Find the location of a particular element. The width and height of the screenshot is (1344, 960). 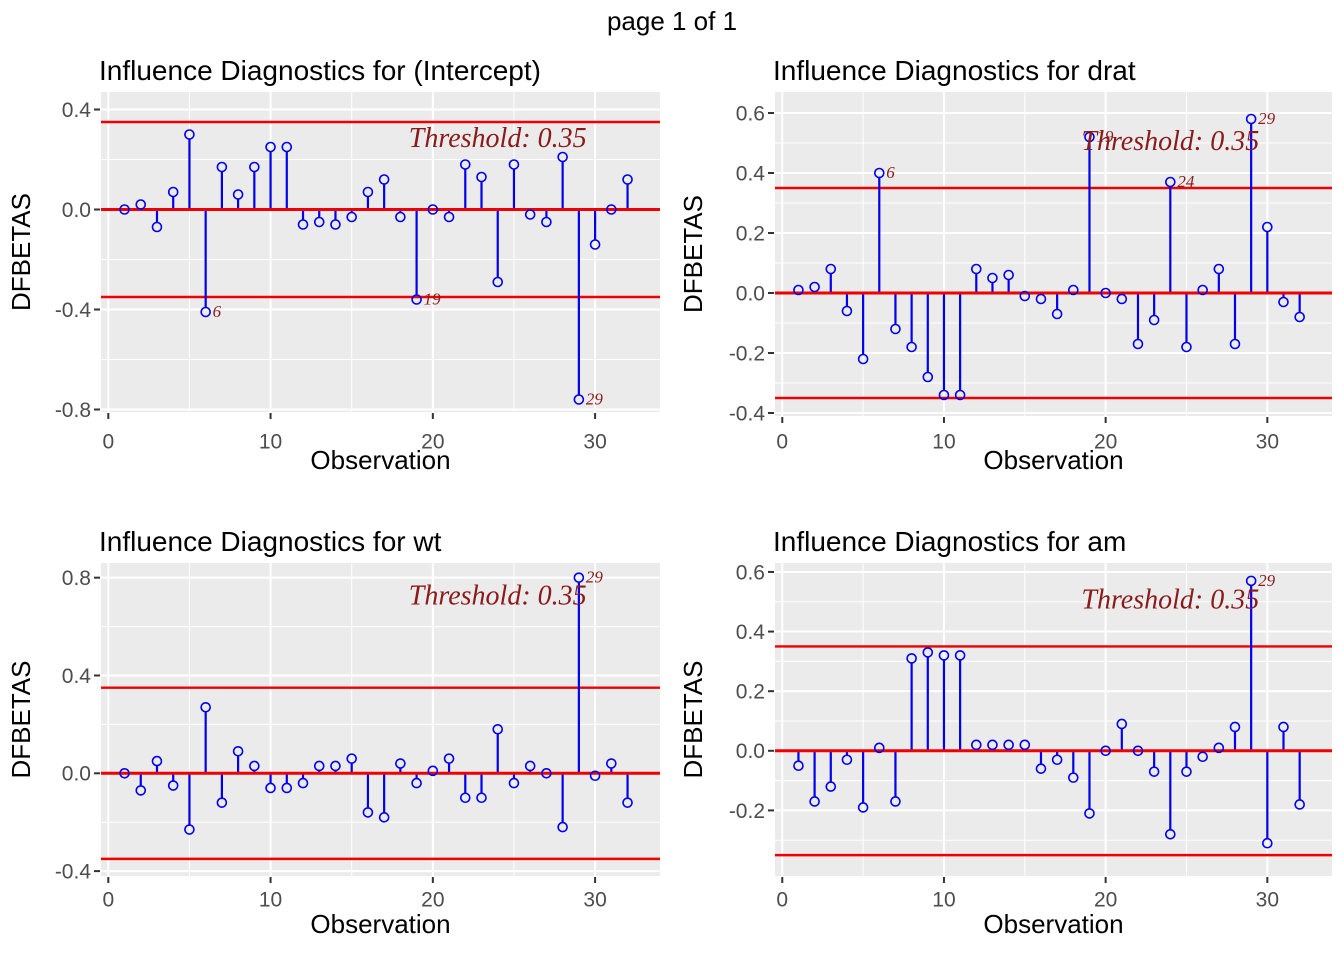

panel-title: Influence Diagnostics for drat is located at coordinates (954, 70).